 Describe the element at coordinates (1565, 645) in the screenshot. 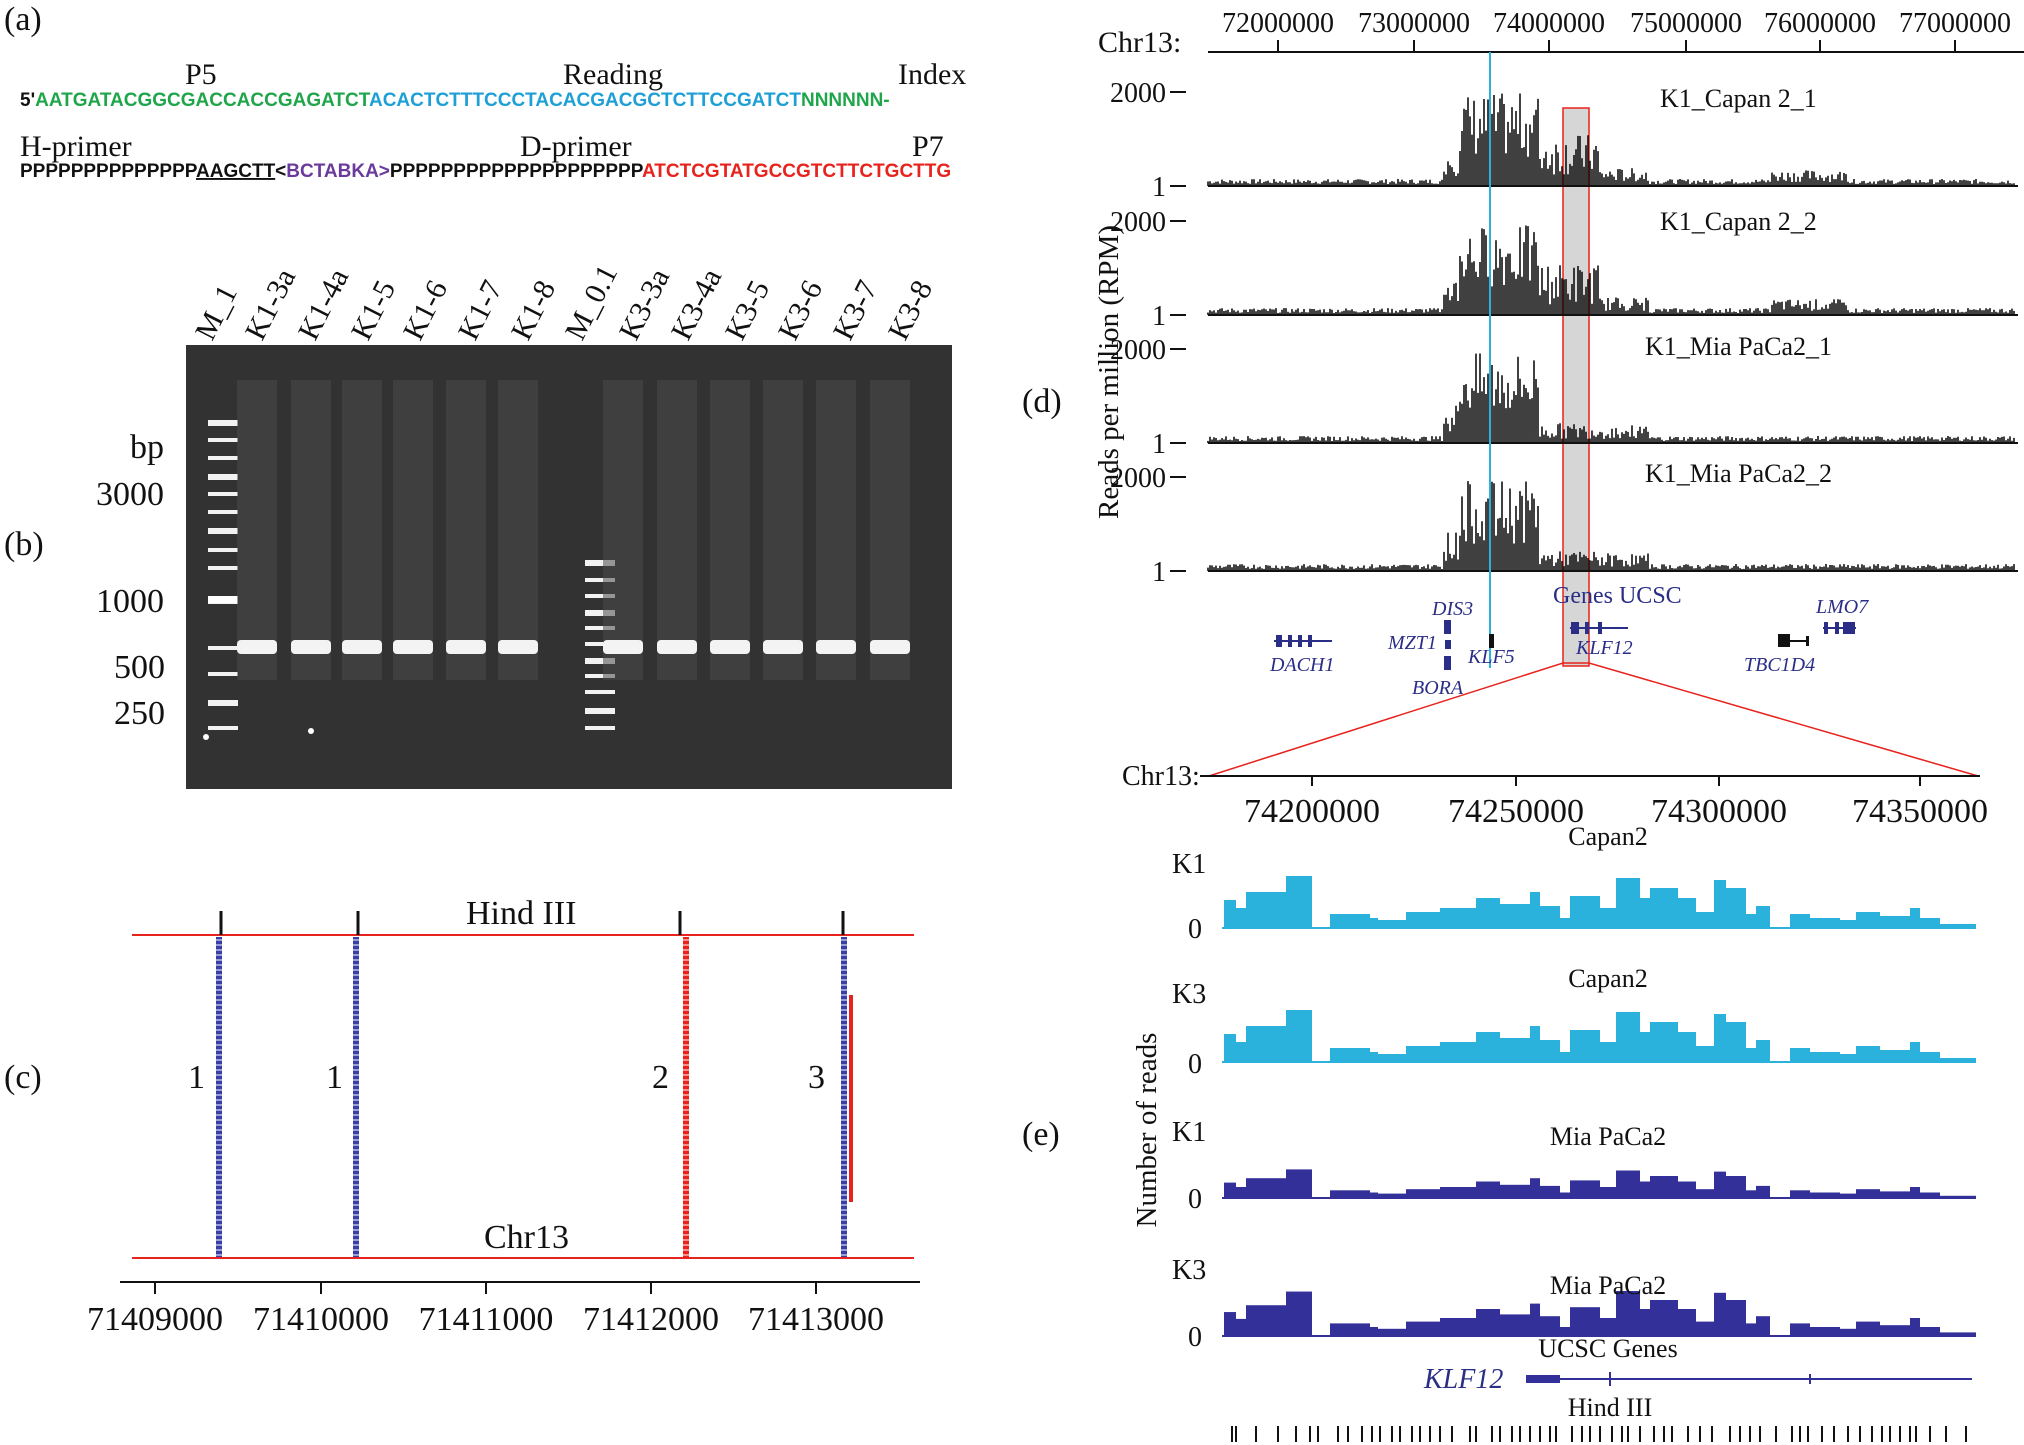

I see `gene-models` at that location.